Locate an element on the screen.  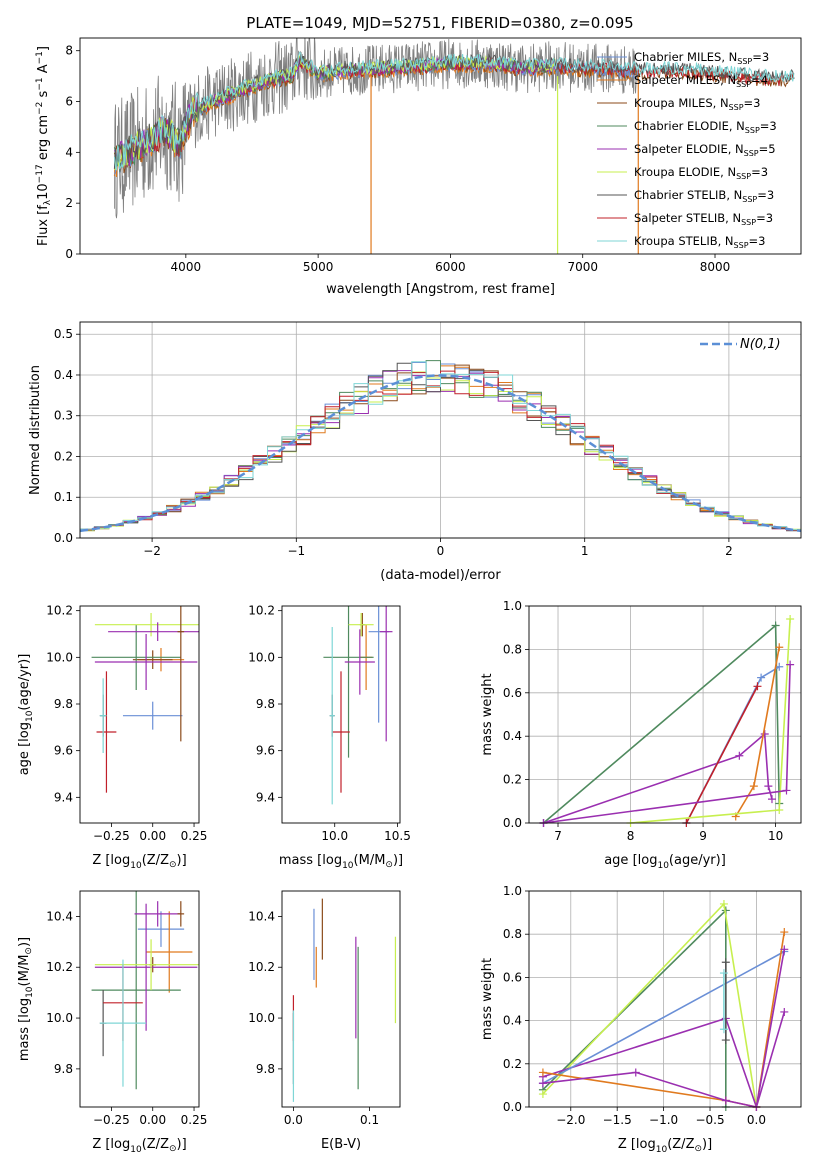
y-tick-label: 2 is located at coordinates (69, 203).